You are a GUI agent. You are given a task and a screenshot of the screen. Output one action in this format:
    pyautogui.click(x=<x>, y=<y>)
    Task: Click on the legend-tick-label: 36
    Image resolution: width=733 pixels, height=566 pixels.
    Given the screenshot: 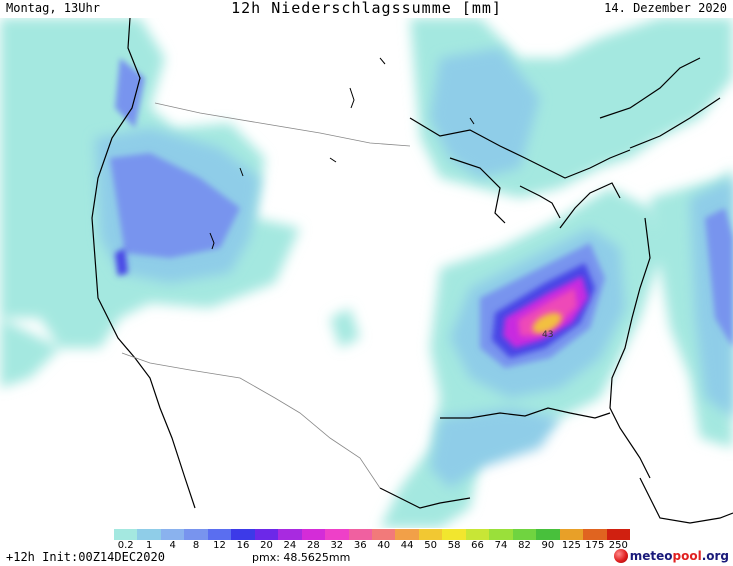 What is the action you would take?
    pyautogui.click(x=360, y=545)
    